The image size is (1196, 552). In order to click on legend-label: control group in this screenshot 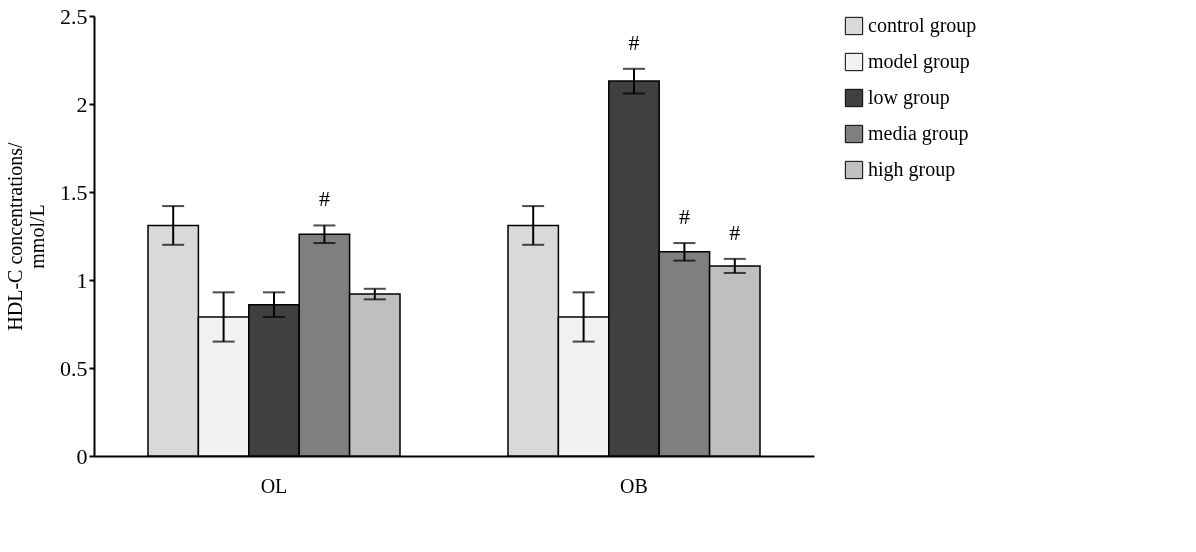, I will do `click(922, 25)`.